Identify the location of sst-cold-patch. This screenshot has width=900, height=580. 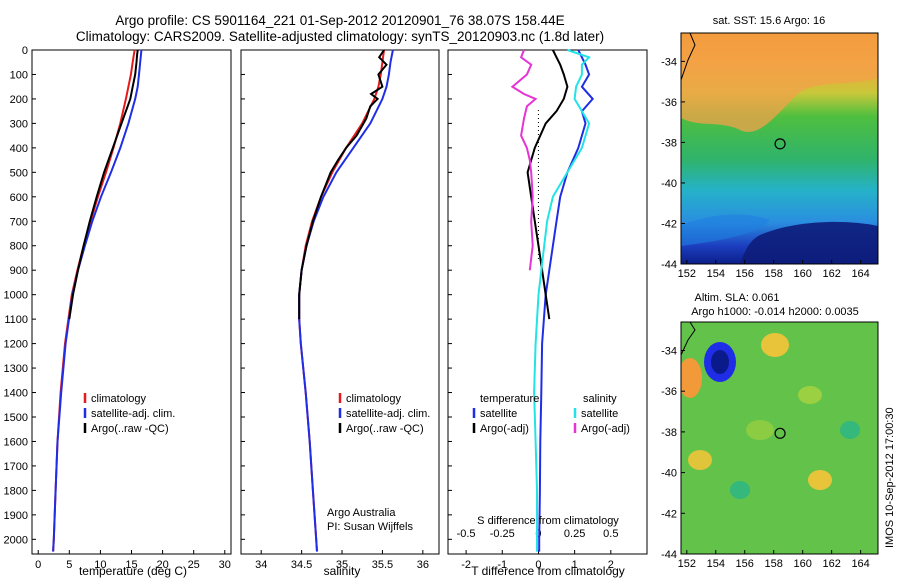
(809, 242).